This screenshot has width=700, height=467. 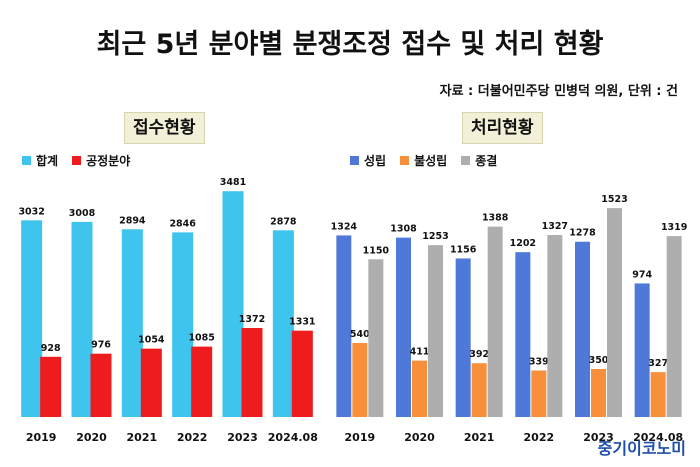 I want to click on legend-swatch-public, so click(x=77, y=160).